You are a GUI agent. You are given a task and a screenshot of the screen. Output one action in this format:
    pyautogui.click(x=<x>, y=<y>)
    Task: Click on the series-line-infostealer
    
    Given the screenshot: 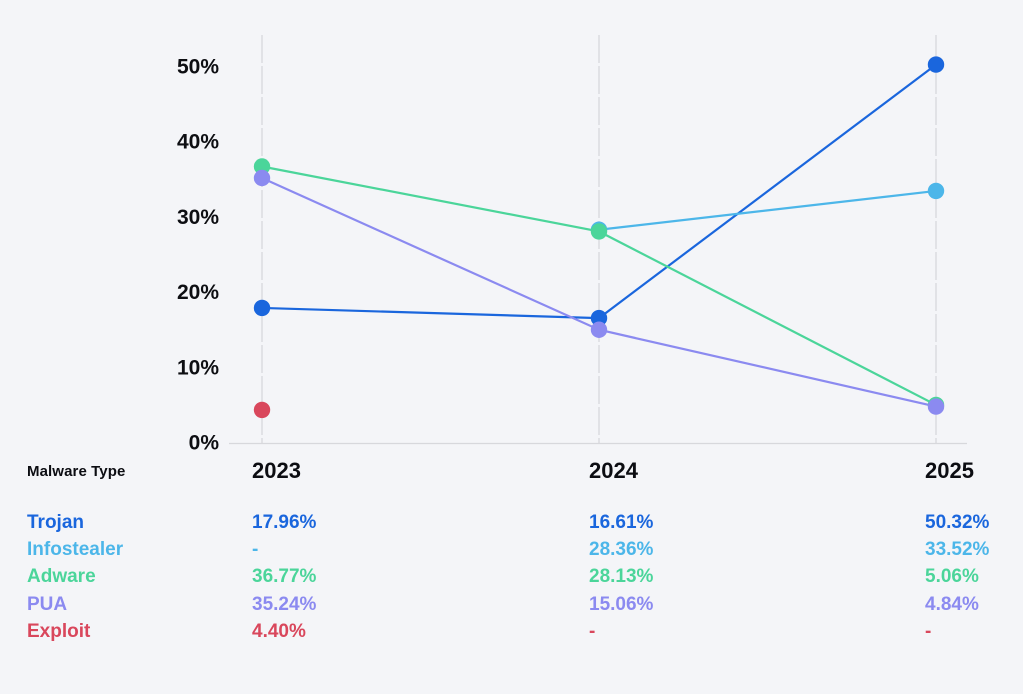 What is the action you would take?
    pyautogui.click(x=767, y=210)
    